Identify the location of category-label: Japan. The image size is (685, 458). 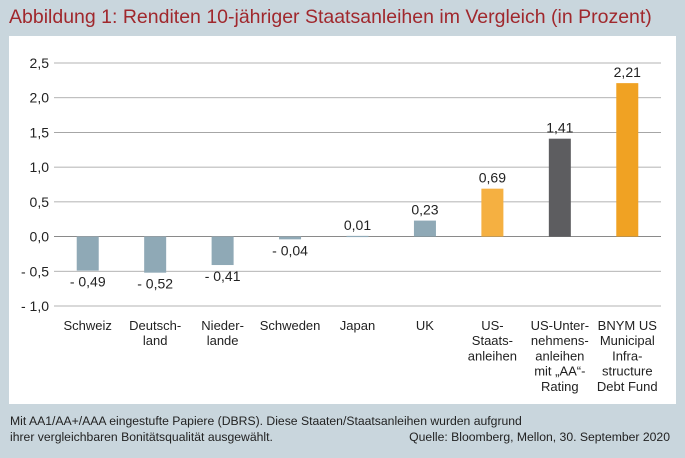
(357, 325).